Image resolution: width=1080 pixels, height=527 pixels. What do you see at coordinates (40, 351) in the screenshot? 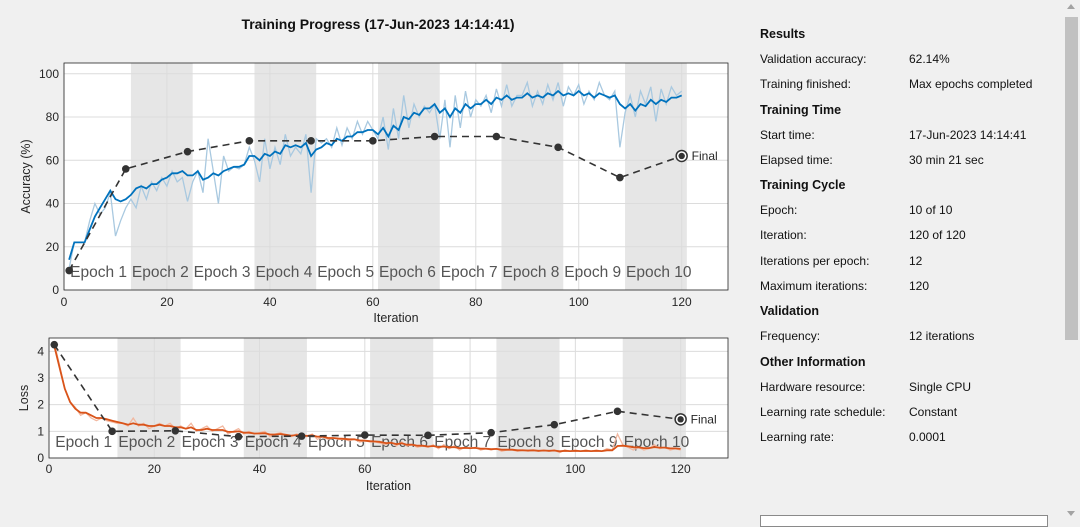
I see `y-tick-label: 4` at bounding box center [40, 351].